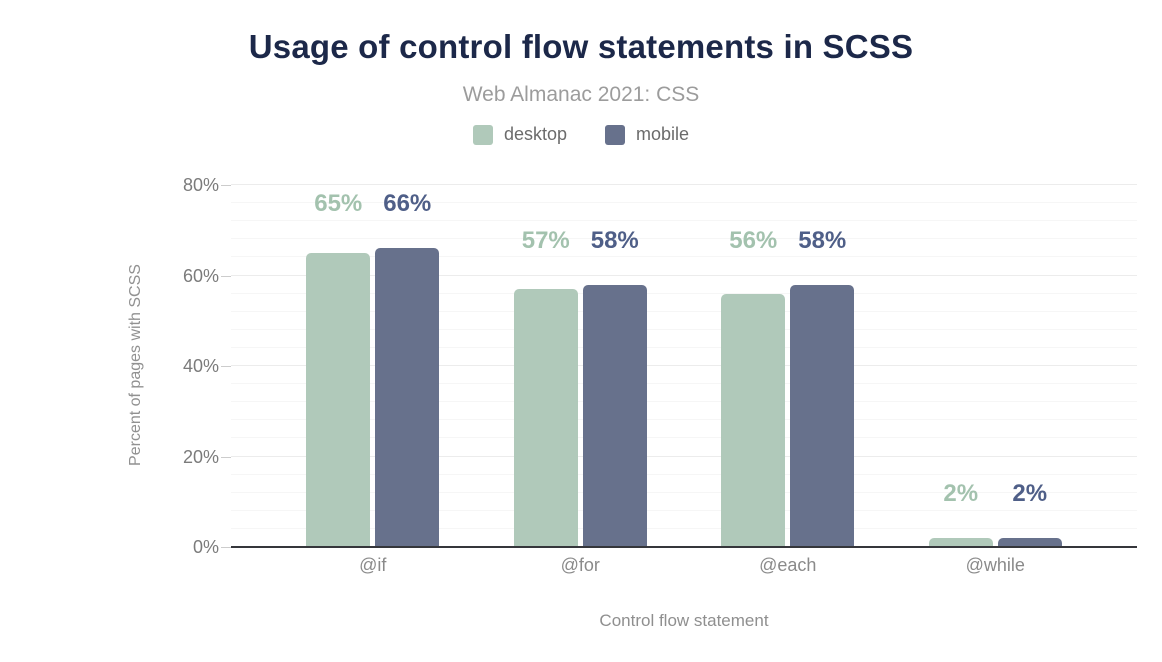 The width and height of the screenshot is (1162, 662). What do you see at coordinates (960, 542) in the screenshot?
I see `bar-desktop-while` at bounding box center [960, 542].